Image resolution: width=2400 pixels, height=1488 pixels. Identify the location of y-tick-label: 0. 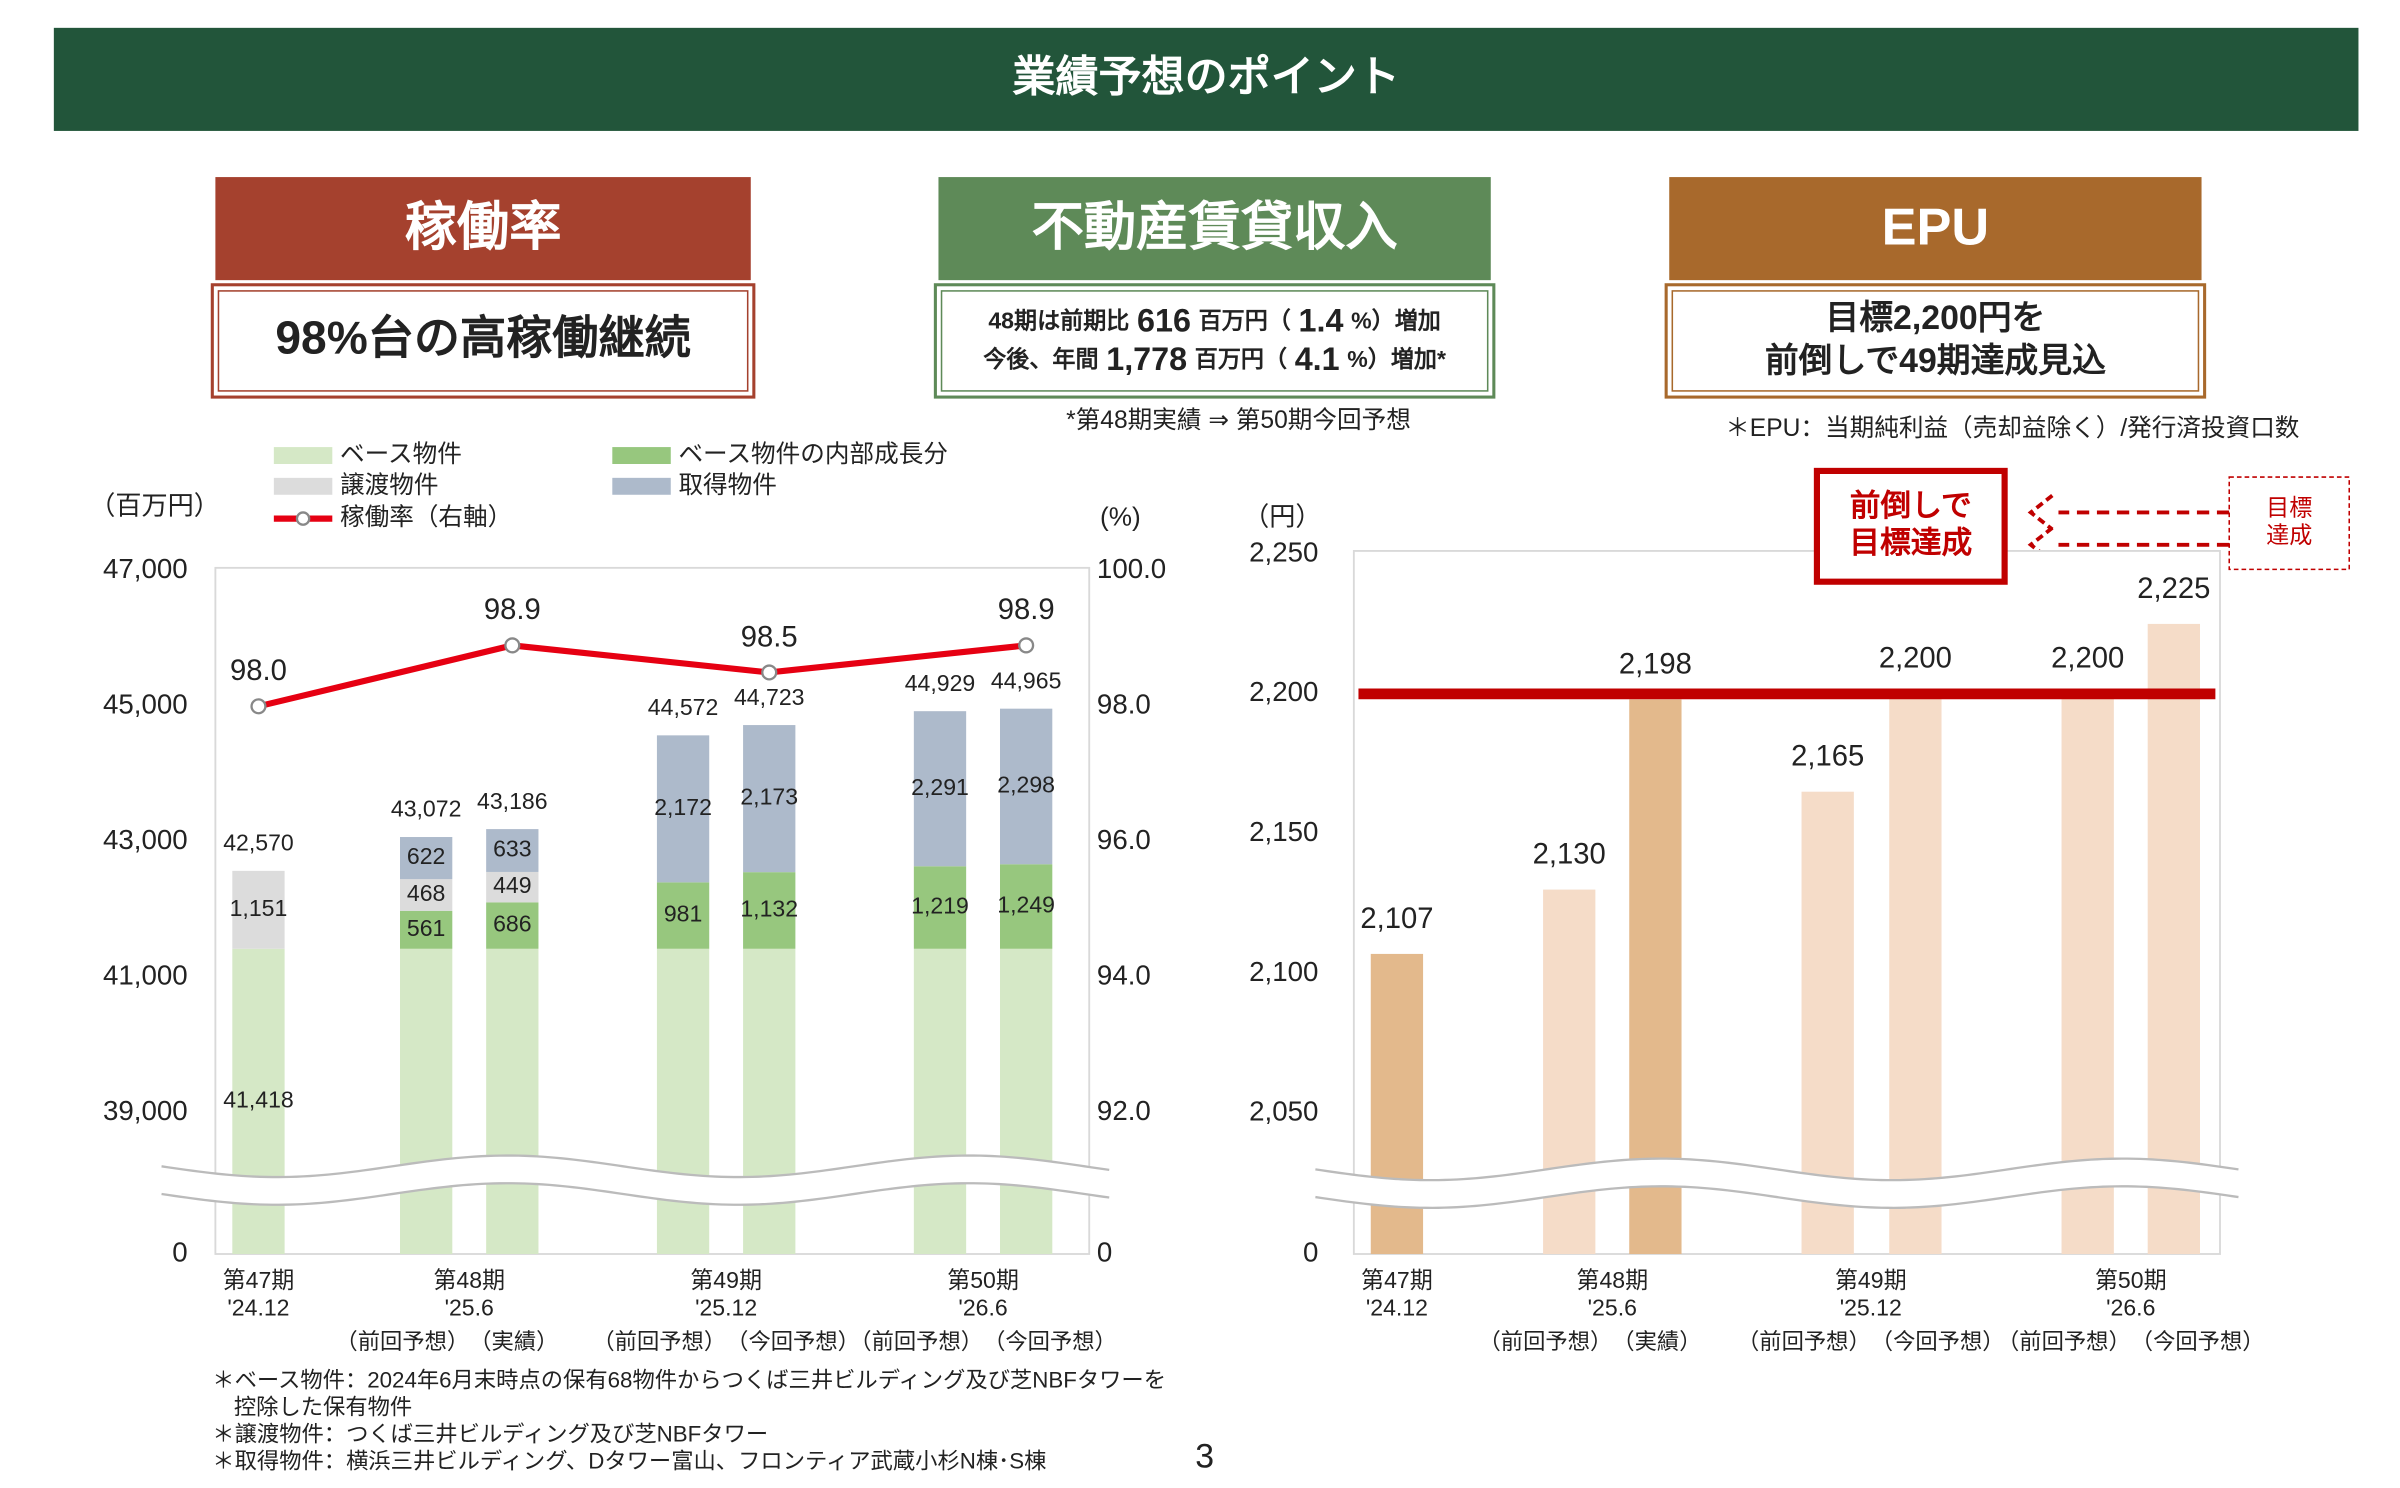
(179, 1251).